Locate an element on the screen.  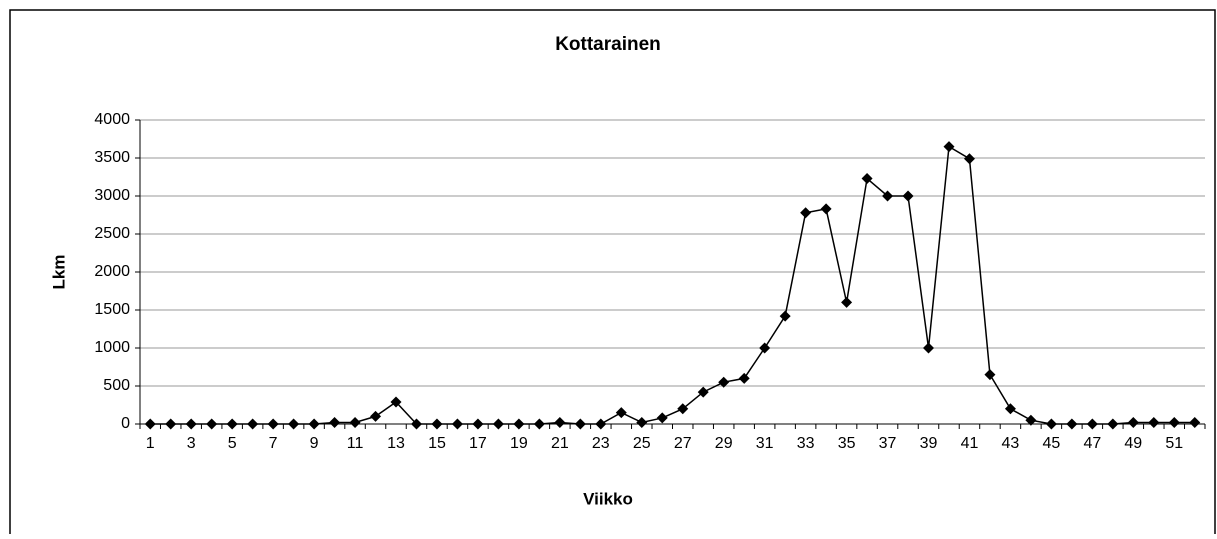
x-tick-label: 5 is located at coordinates (232, 443).